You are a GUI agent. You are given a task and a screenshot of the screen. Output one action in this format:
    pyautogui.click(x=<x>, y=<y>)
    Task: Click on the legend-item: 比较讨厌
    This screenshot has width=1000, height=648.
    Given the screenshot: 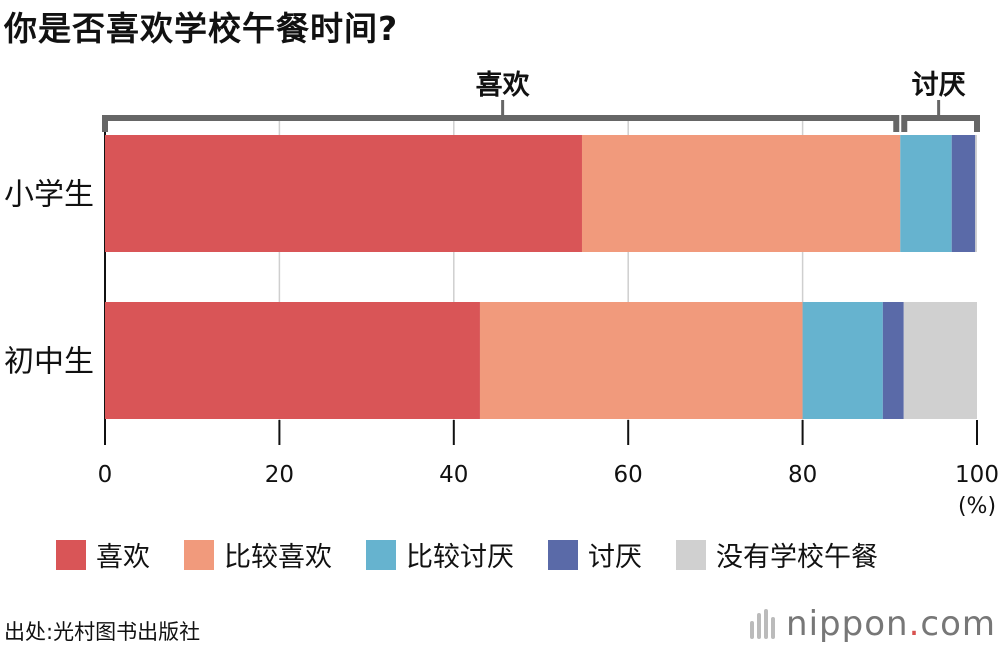 What is the action you would take?
    pyautogui.click(x=440, y=554)
    